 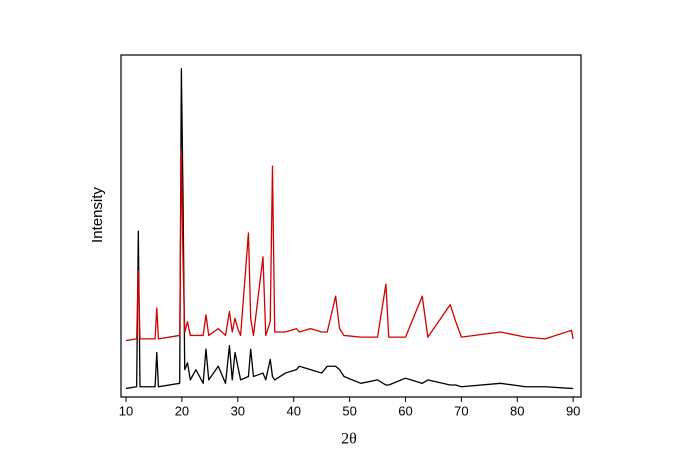 I want to click on x-axis-title: 2θ, so click(x=349, y=439).